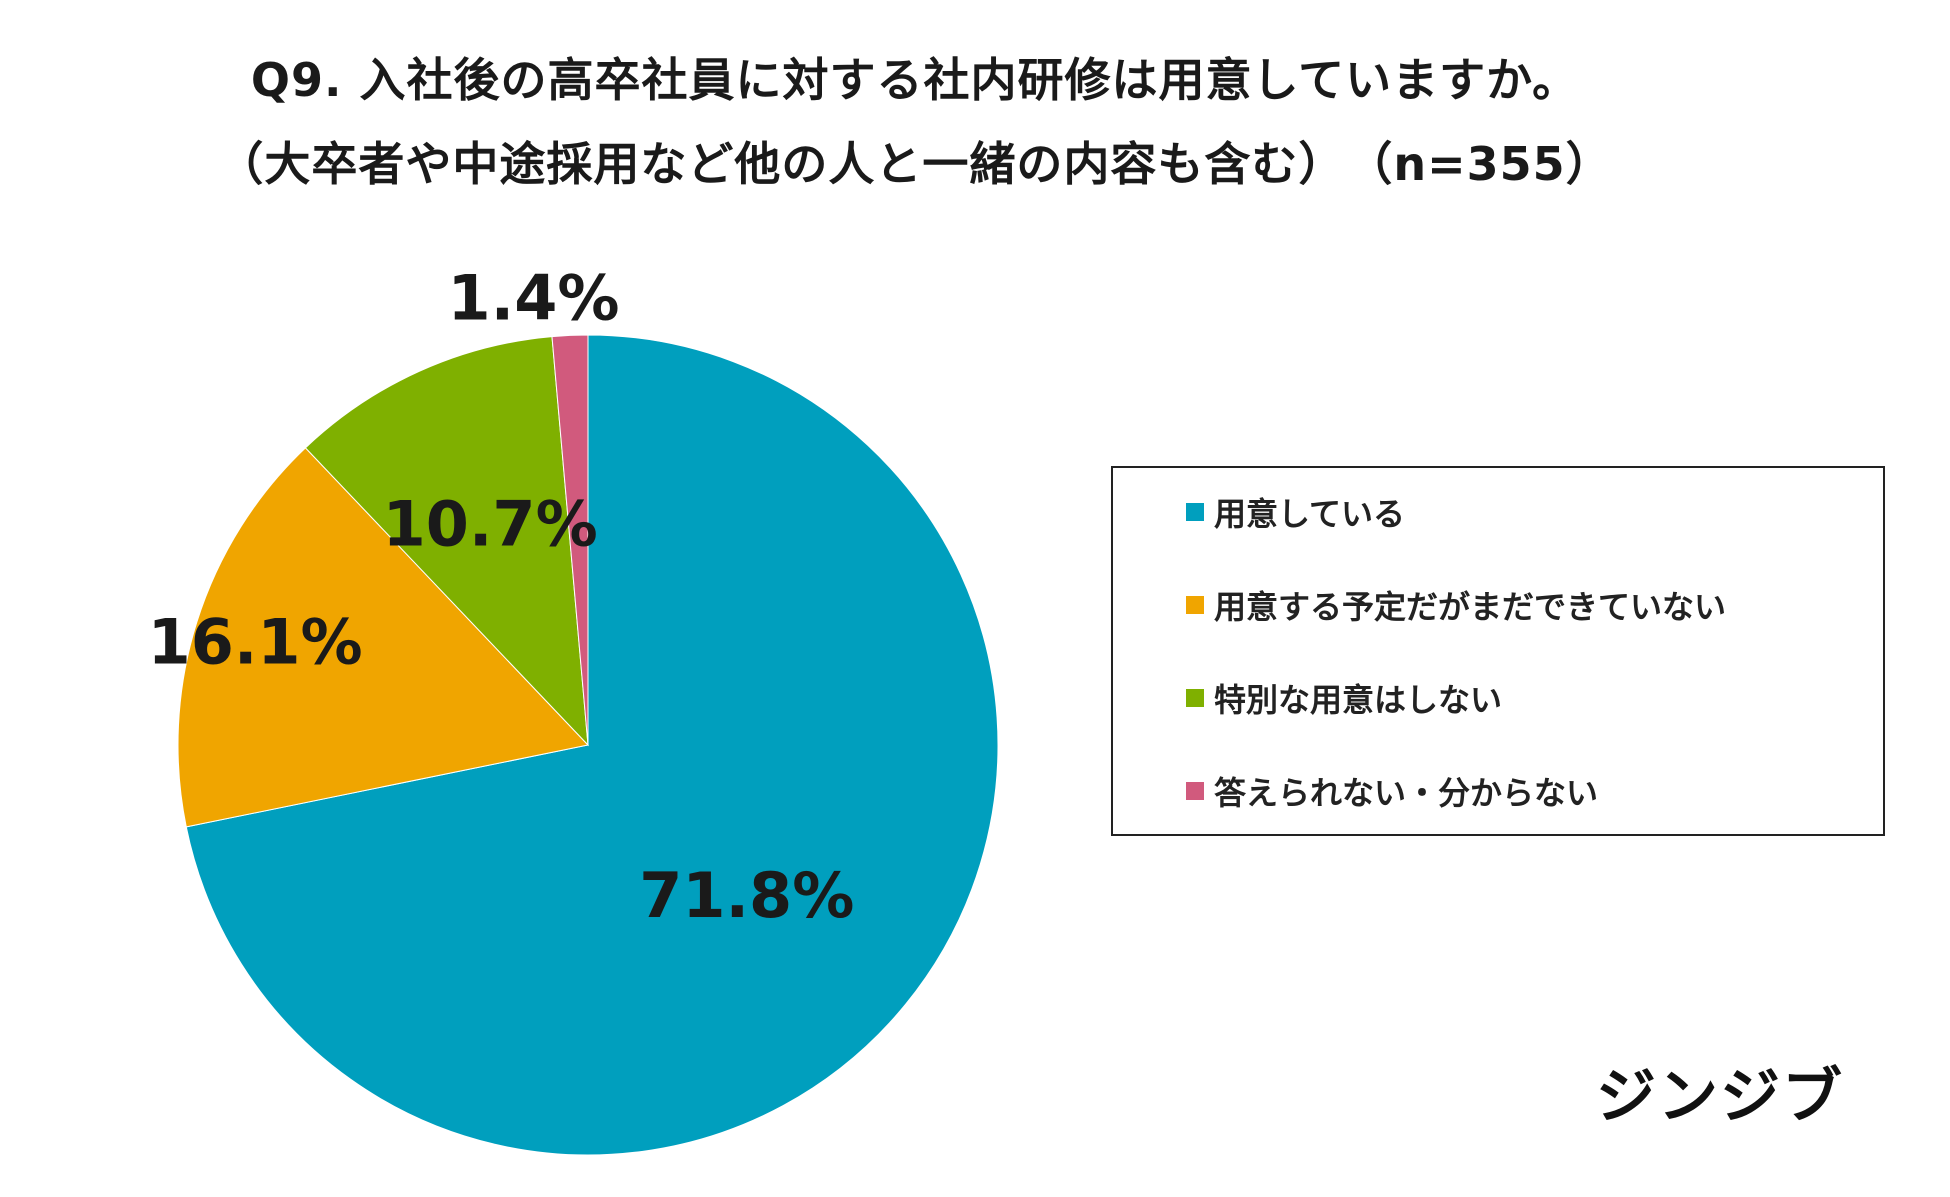 Image resolution: width=1950 pixels, height=1197 pixels. What do you see at coordinates (1358, 700) in the screenshot?
I see `legend-label-none: 特別な用意はしない` at bounding box center [1358, 700].